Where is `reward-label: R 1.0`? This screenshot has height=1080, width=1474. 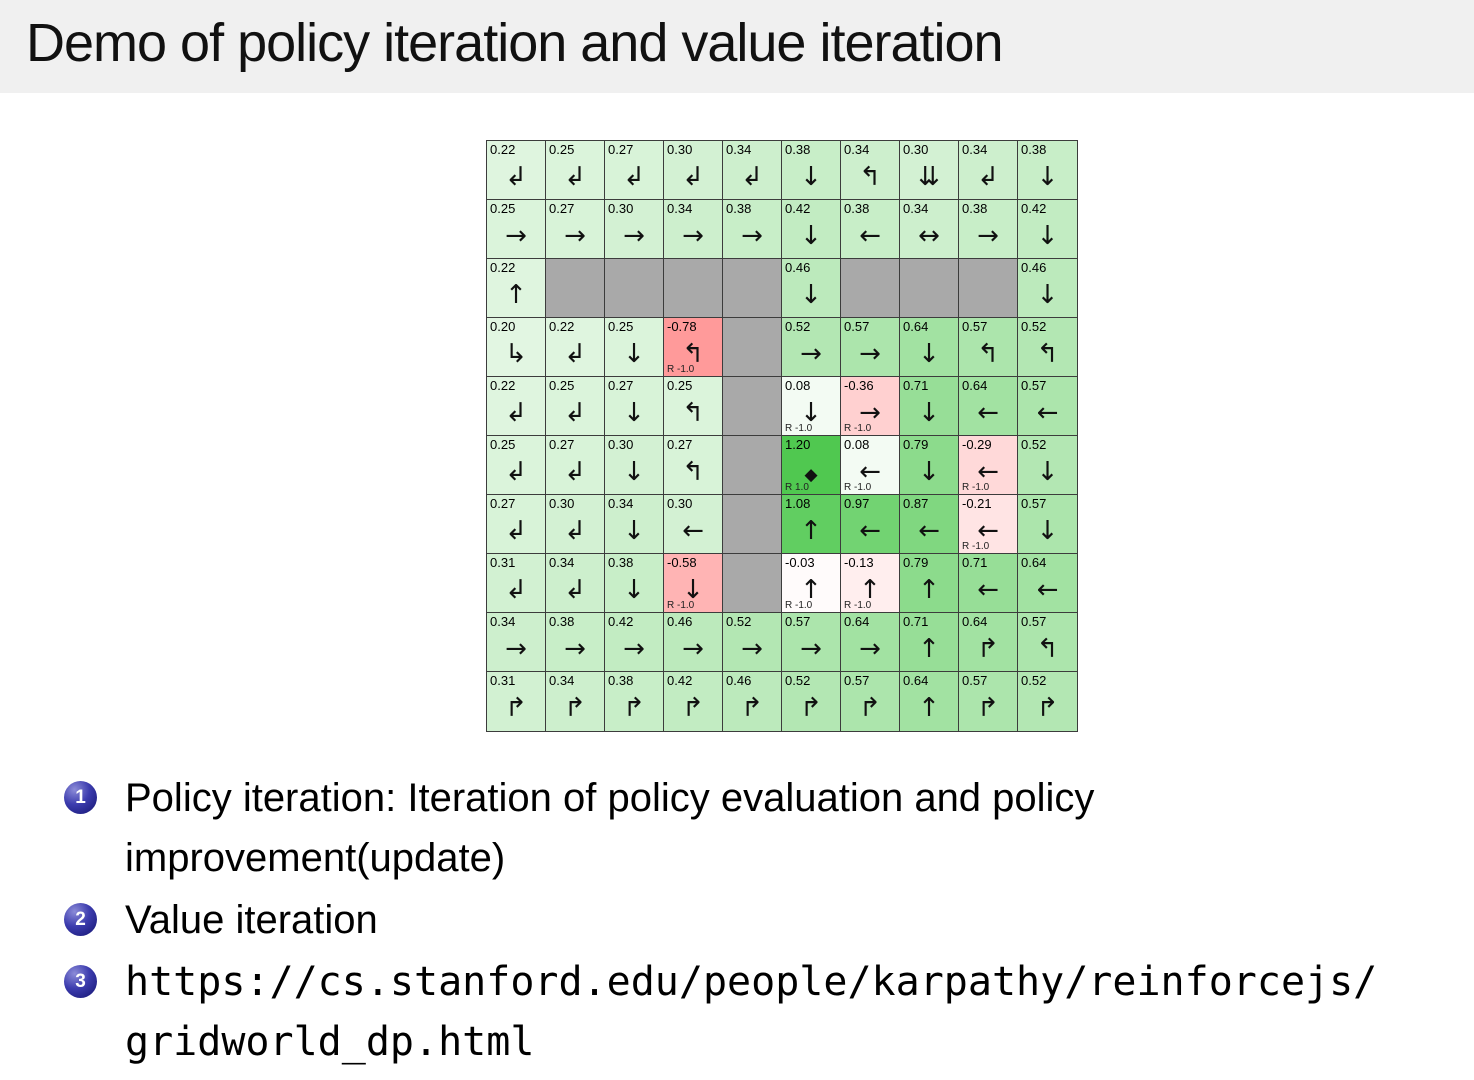 reward-label: R 1.0 is located at coordinates (797, 487).